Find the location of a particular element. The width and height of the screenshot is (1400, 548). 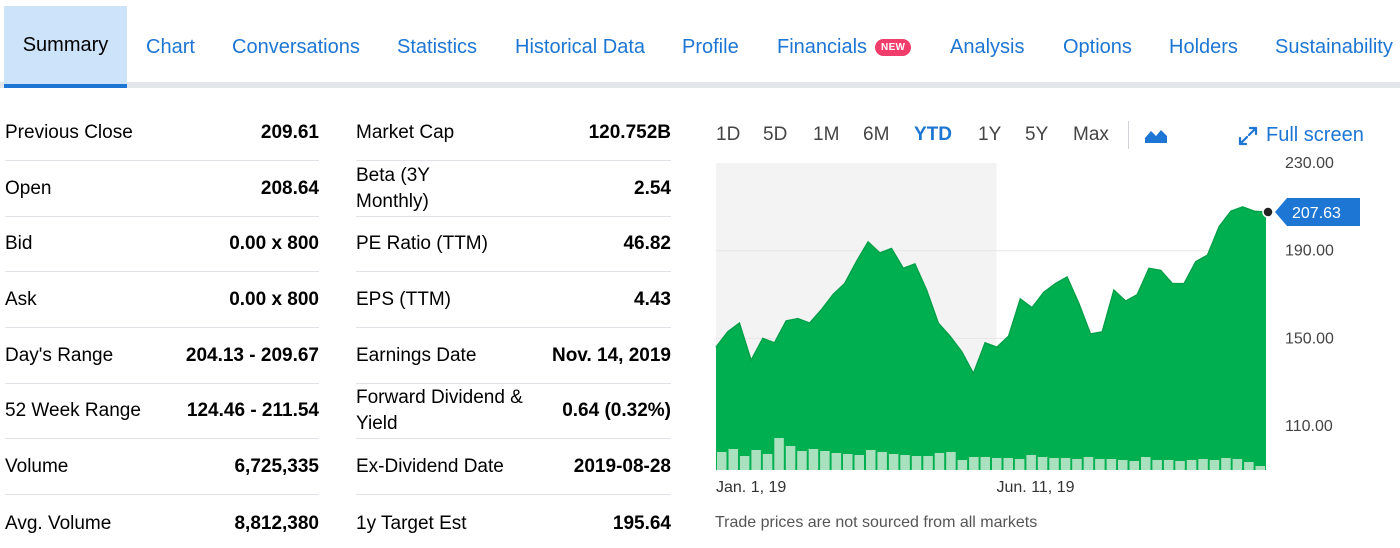

tab-label: Chart is located at coordinates (170, 46).